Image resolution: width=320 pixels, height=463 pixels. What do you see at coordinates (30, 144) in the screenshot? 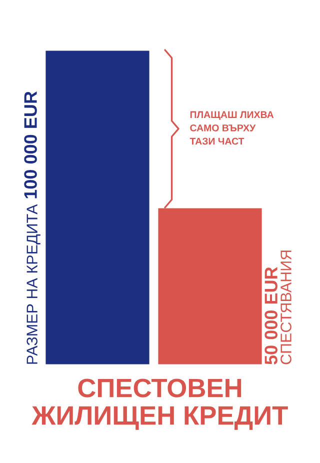
I see `data-label: 100 000 EUR` at bounding box center [30, 144].